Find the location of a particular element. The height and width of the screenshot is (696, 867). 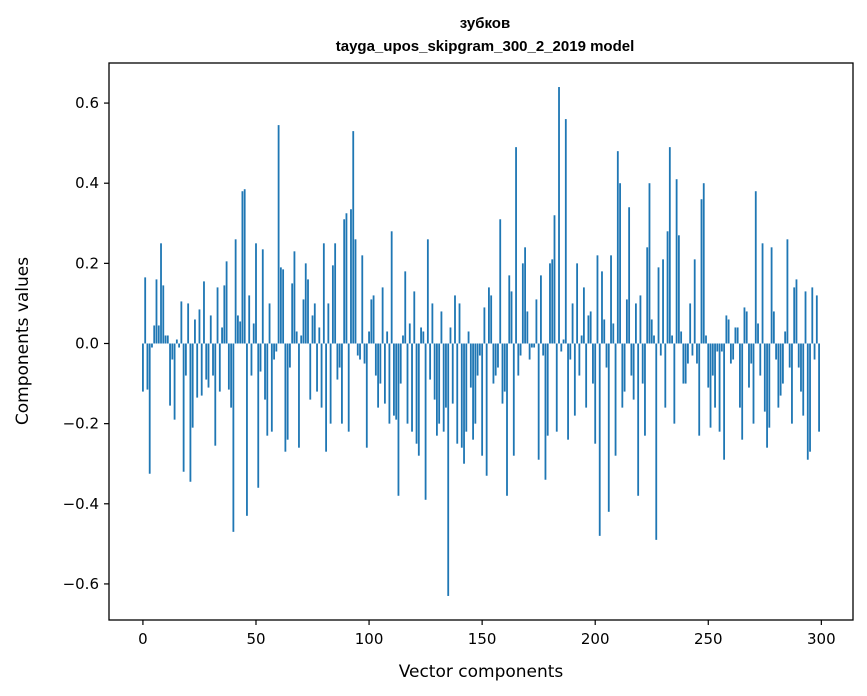

y-tick-label: 0.4 is located at coordinates (87, 183).